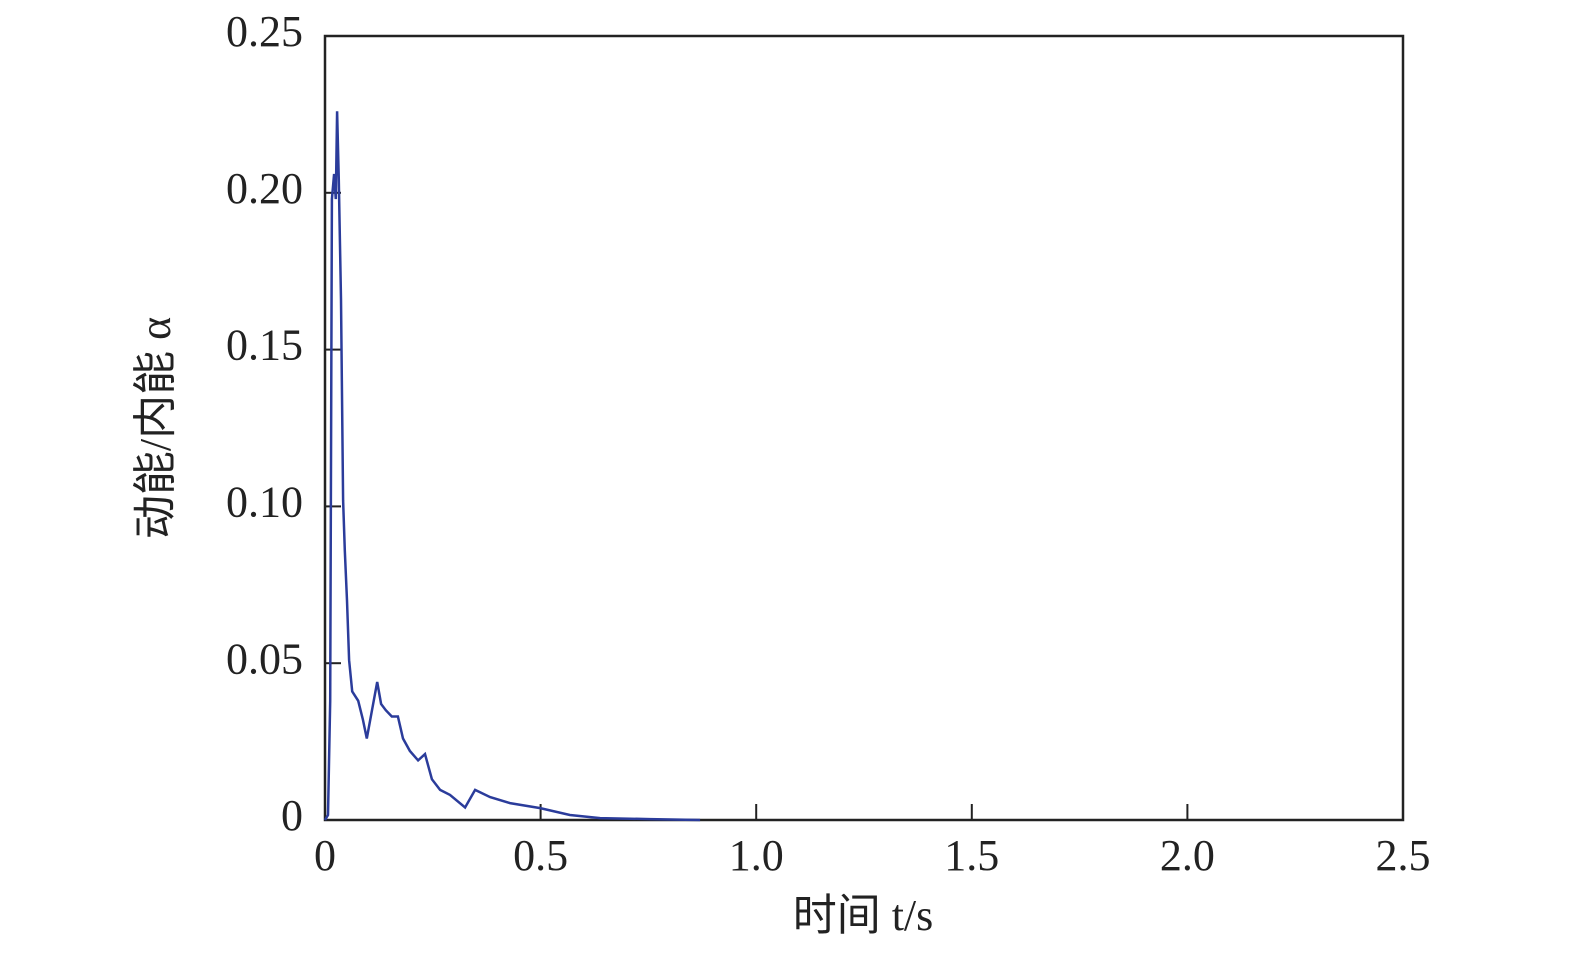 The height and width of the screenshot is (964, 1575). What do you see at coordinates (325, 855) in the screenshot?
I see `x-tick-label: 0` at bounding box center [325, 855].